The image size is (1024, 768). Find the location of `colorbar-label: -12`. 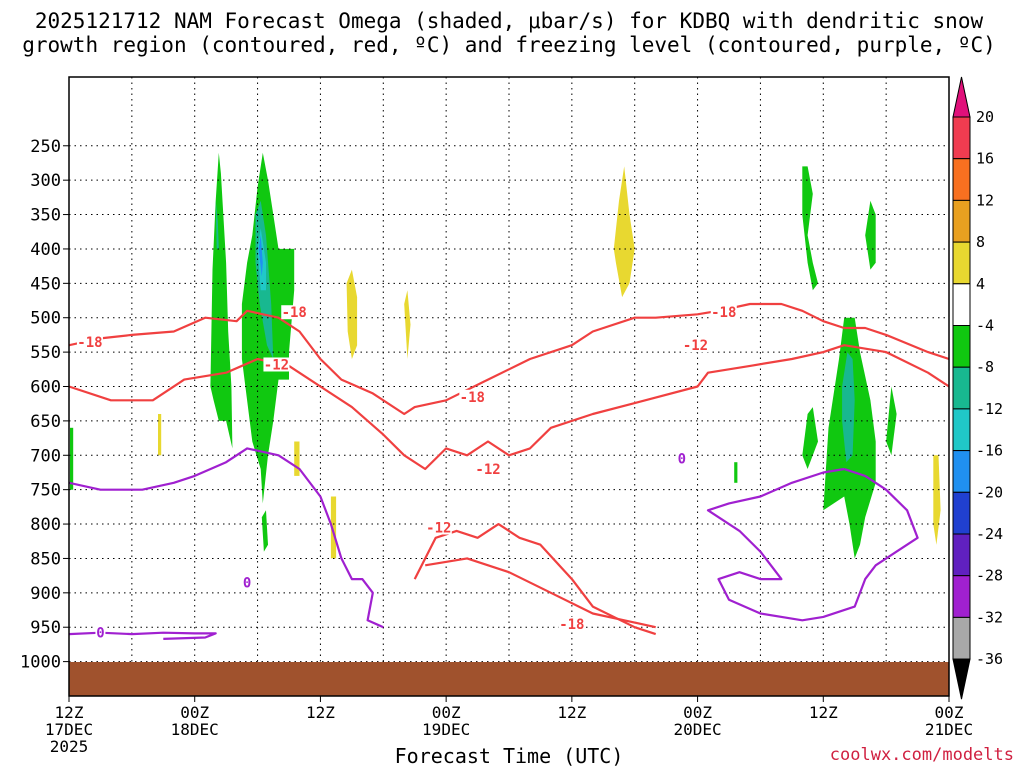

colorbar-label: -12 is located at coordinates (989, 409).